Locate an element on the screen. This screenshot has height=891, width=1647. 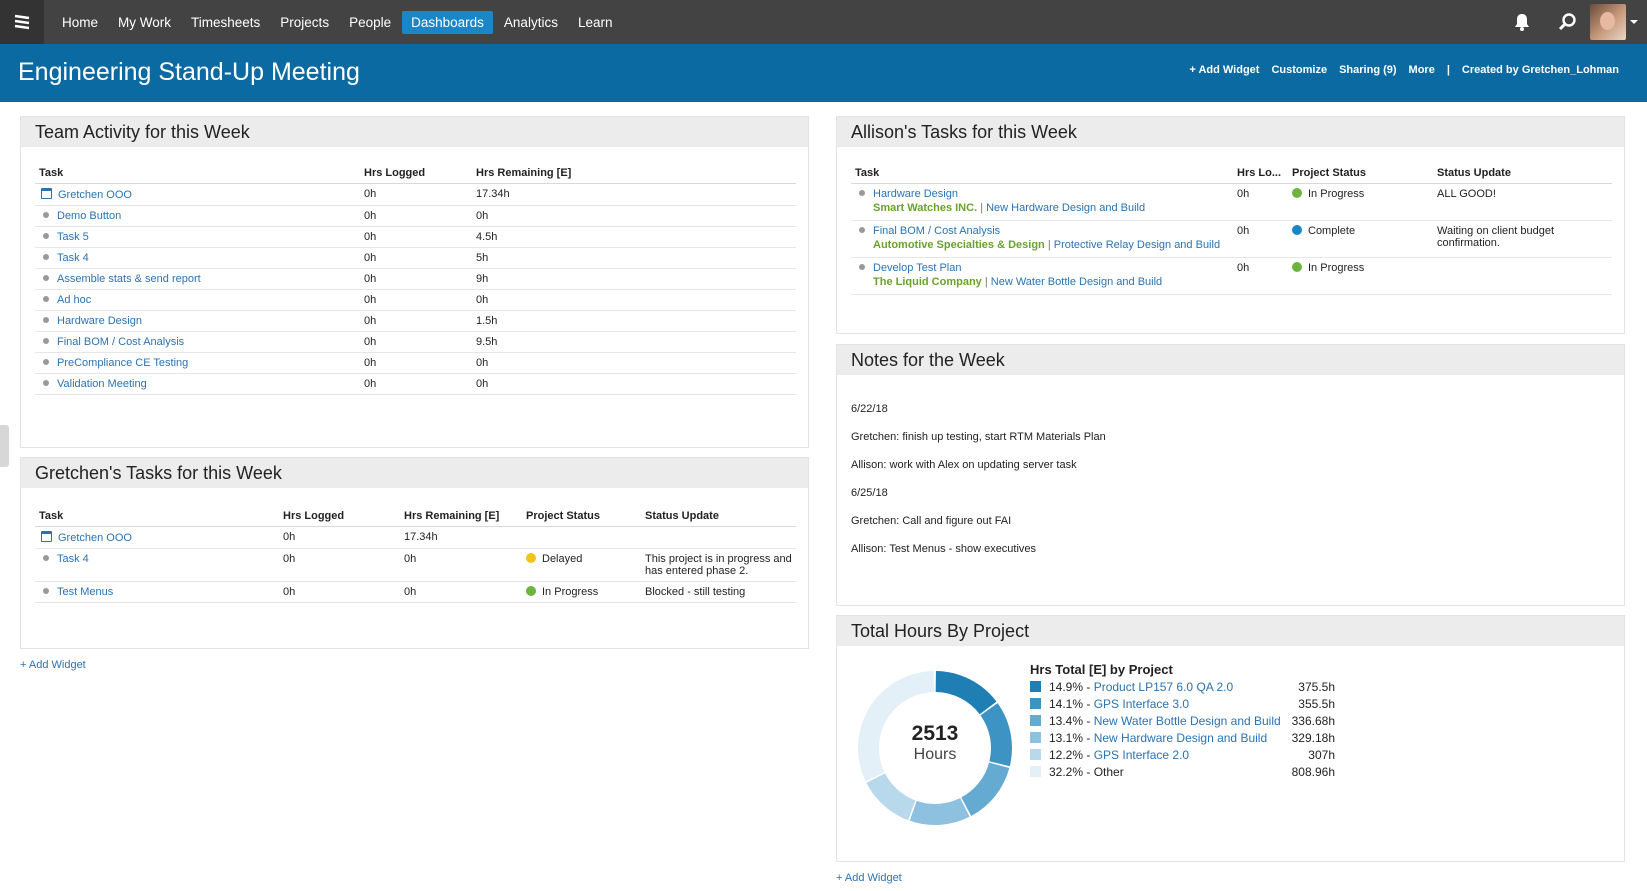
app-menu-button is located at coordinates (22, 22).